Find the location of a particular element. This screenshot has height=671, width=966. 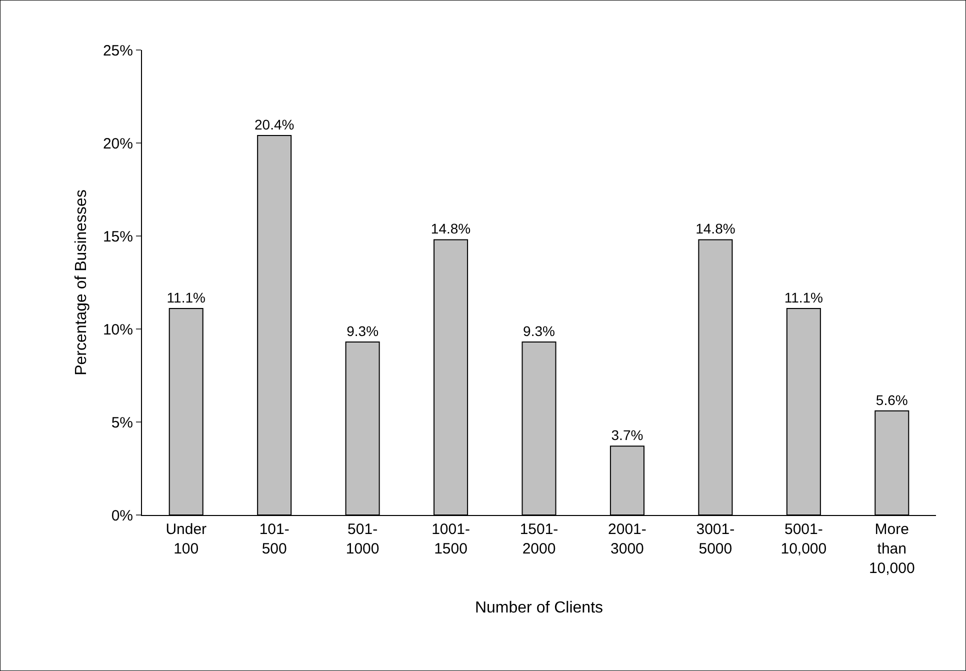

x-tick-label: 5001- 10,000 is located at coordinates (803, 539).